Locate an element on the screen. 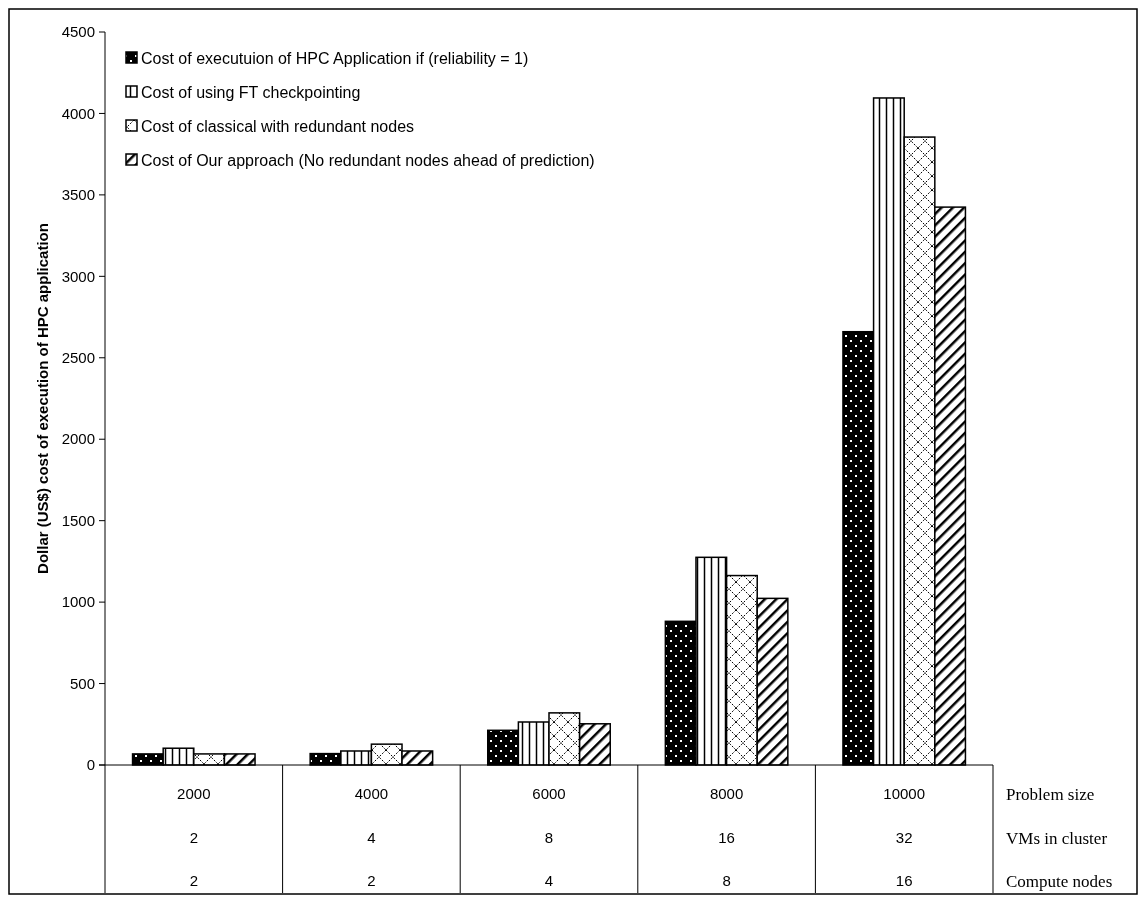 This screenshot has height=903, width=1146. y-axis-title: Dollar (US$) cost of execution of HPC application is located at coordinates (42, 398).